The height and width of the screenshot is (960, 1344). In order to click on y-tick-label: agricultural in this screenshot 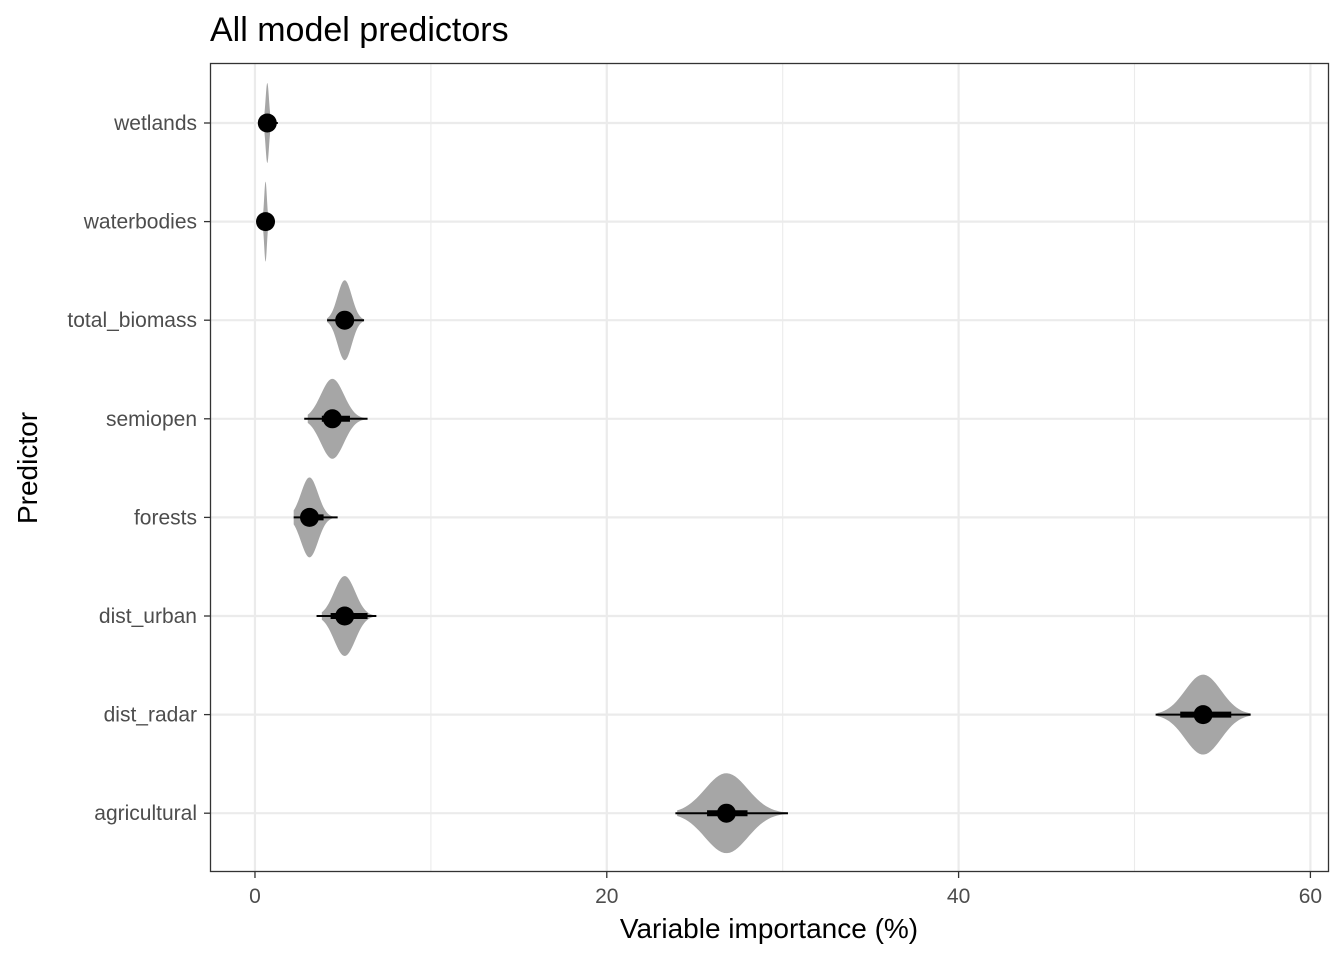, I will do `click(145, 813)`.